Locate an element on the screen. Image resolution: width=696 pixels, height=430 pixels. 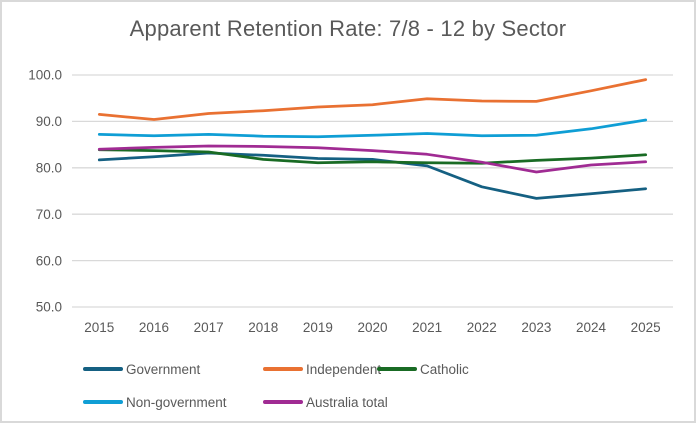
y-axis-tick-label: 90.0 is located at coordinates (49, 121).